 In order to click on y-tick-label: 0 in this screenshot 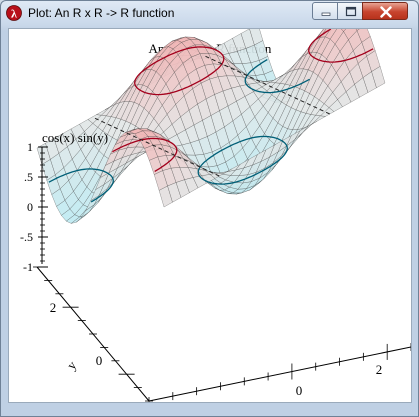, I will do `click(99, 360)`.